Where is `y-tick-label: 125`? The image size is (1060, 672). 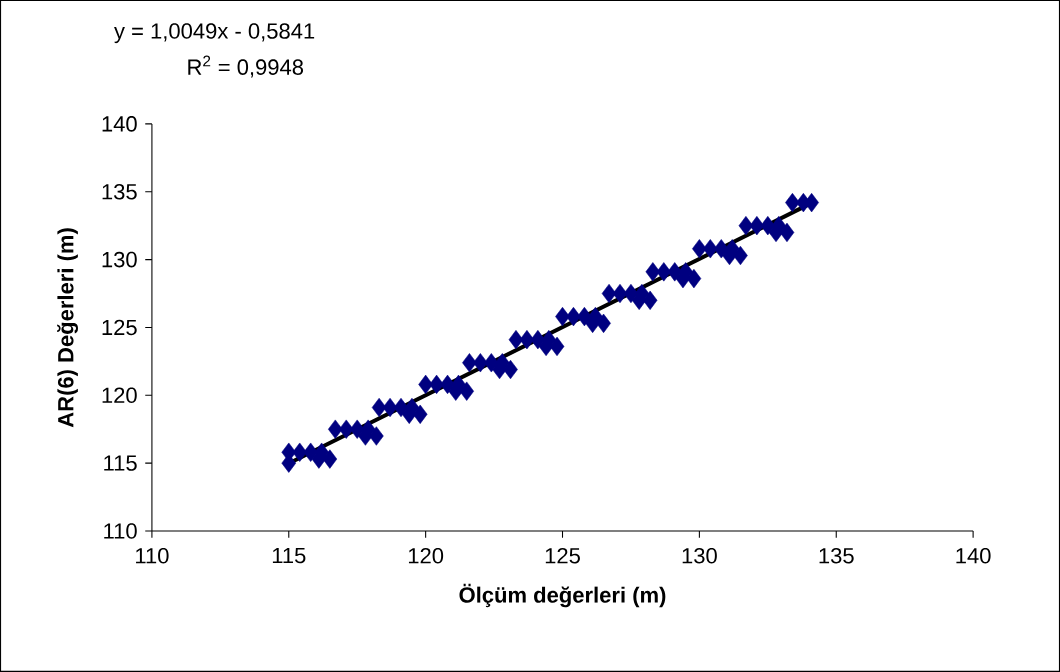
y-tick-label: 125 is located at coordinates (119, 327).